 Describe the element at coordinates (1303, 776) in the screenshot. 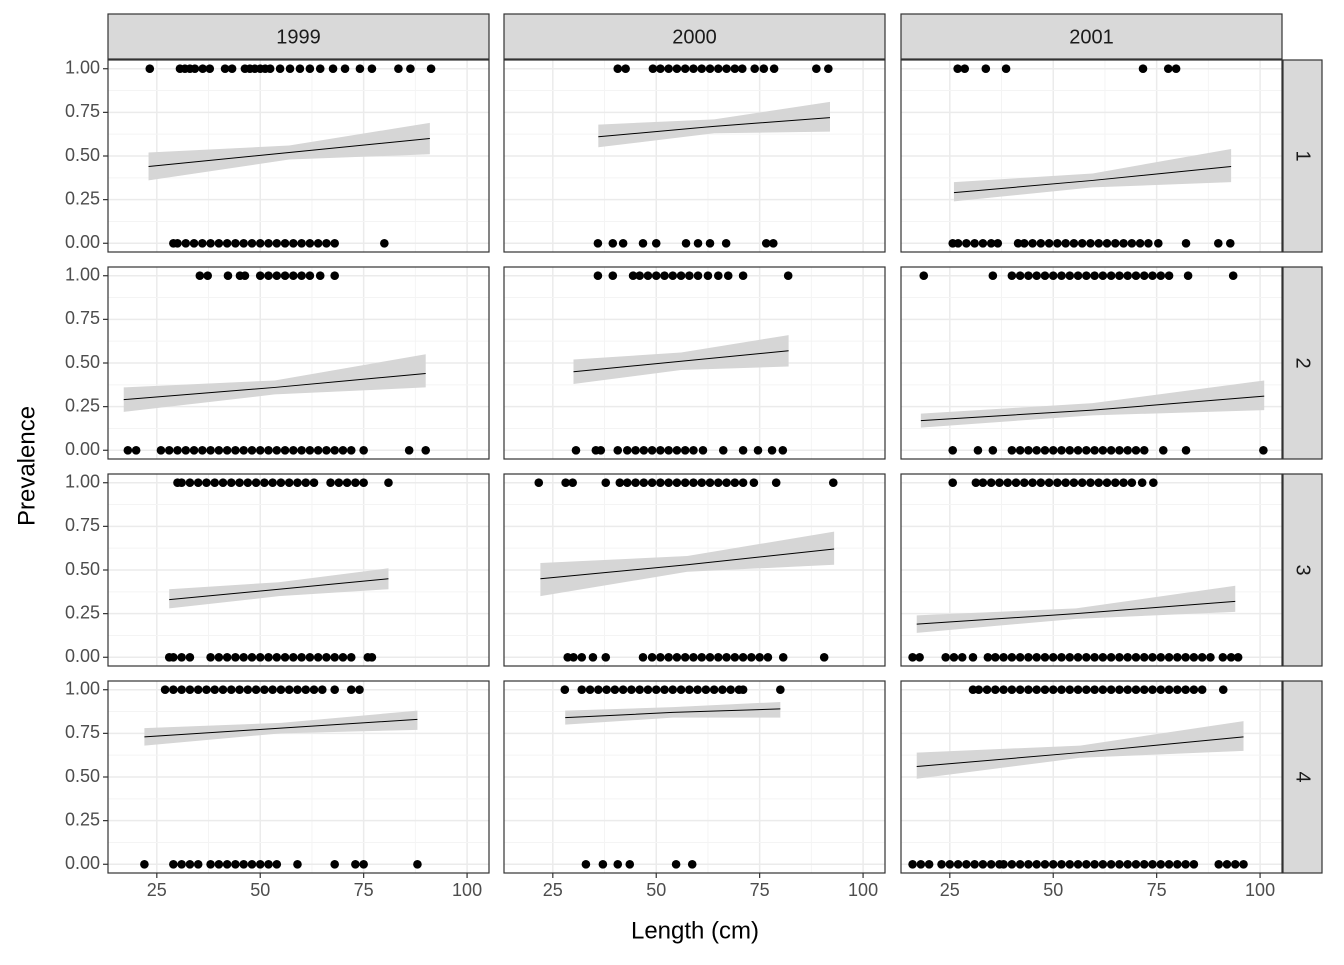

I see `row-strip-label: 4` at that location.